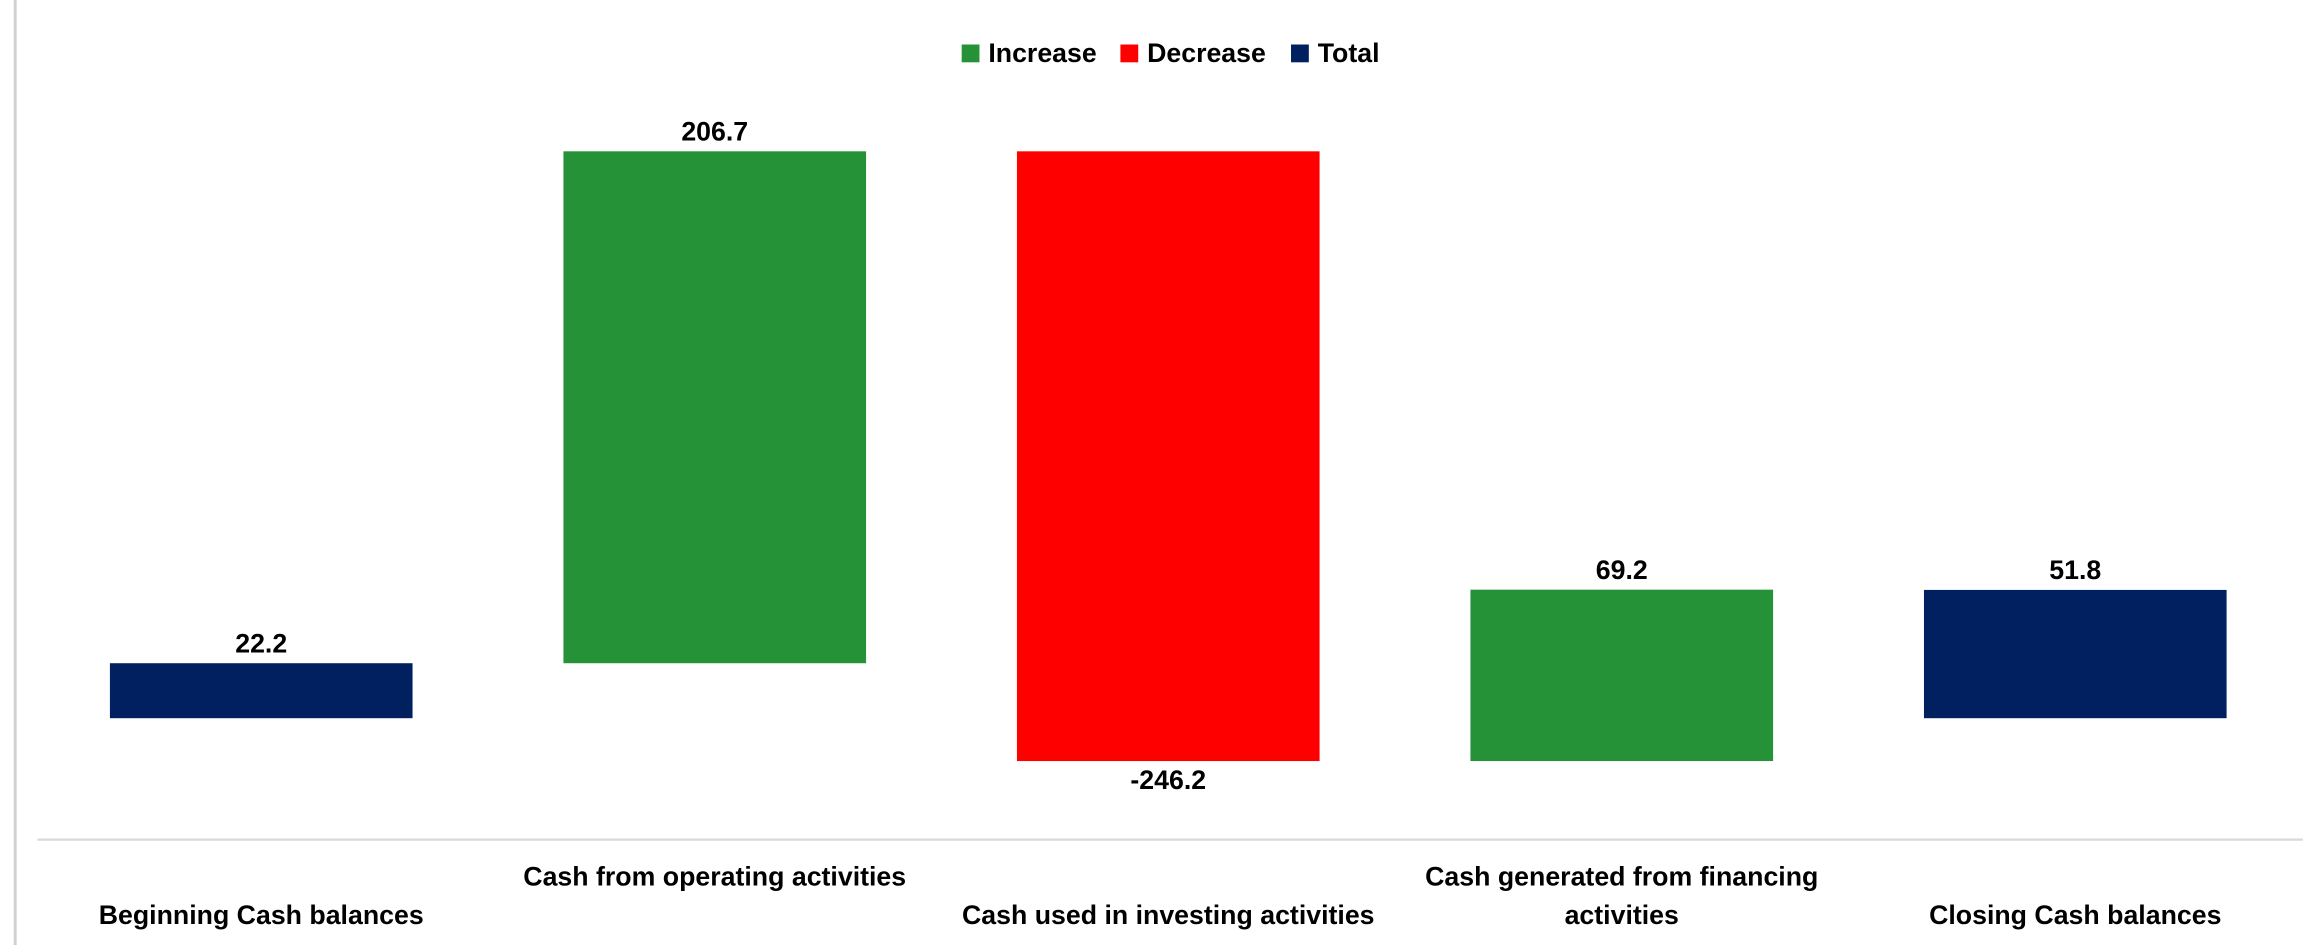 This screenshot has width=2315, height=945. I want to click on data-label: 69.2, so click(1622, 570).